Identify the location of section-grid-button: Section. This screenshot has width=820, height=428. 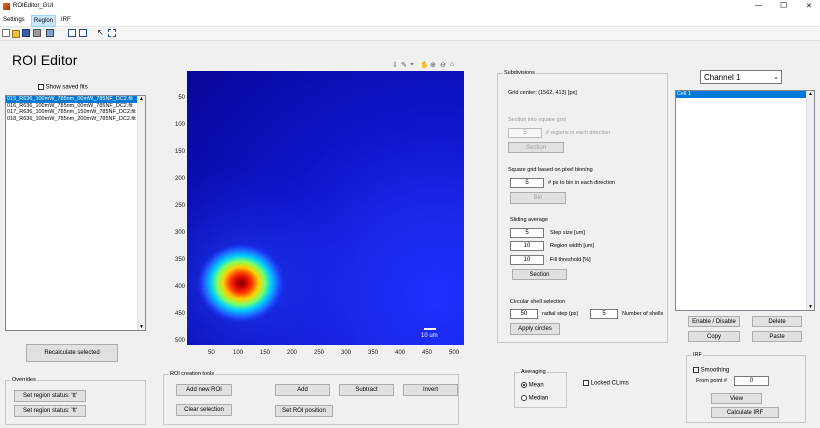
(536, 147).